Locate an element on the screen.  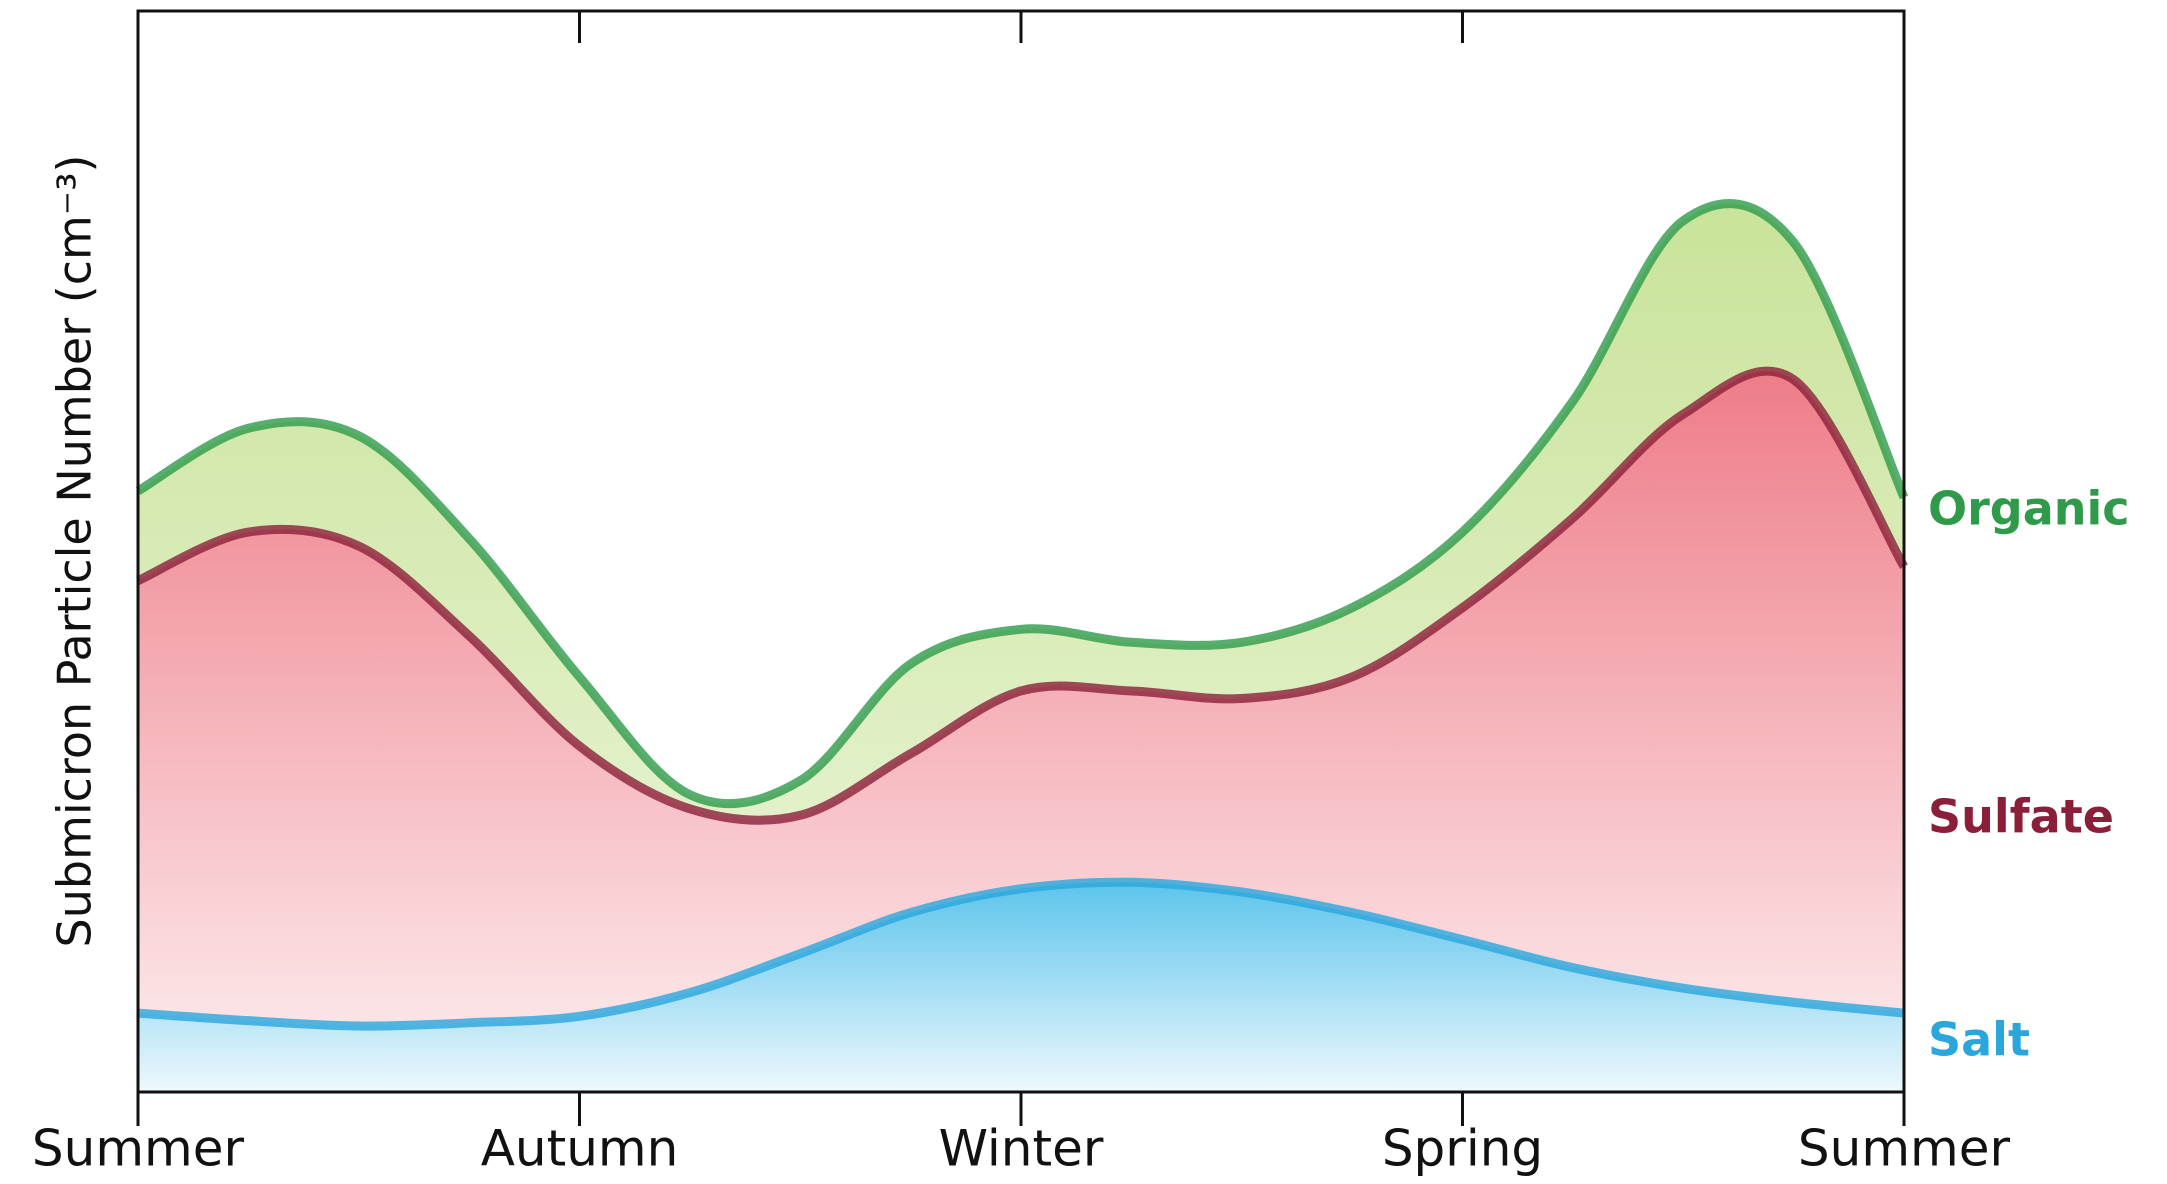
area-fill is located at coordinates (1021, 987).